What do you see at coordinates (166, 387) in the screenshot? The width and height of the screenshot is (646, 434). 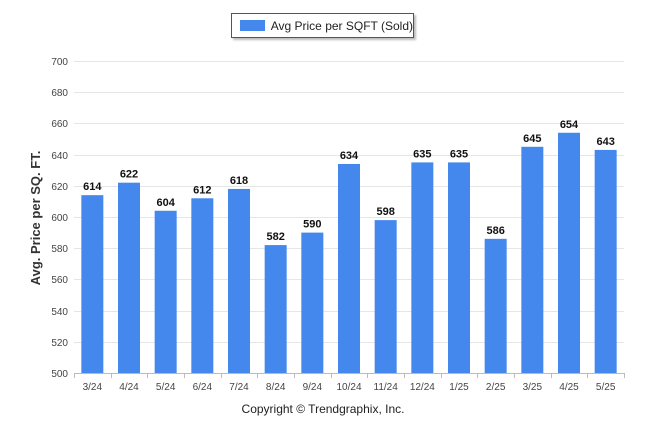 I see `x-tick-label: 5/24` at bounding box center [166, 387].